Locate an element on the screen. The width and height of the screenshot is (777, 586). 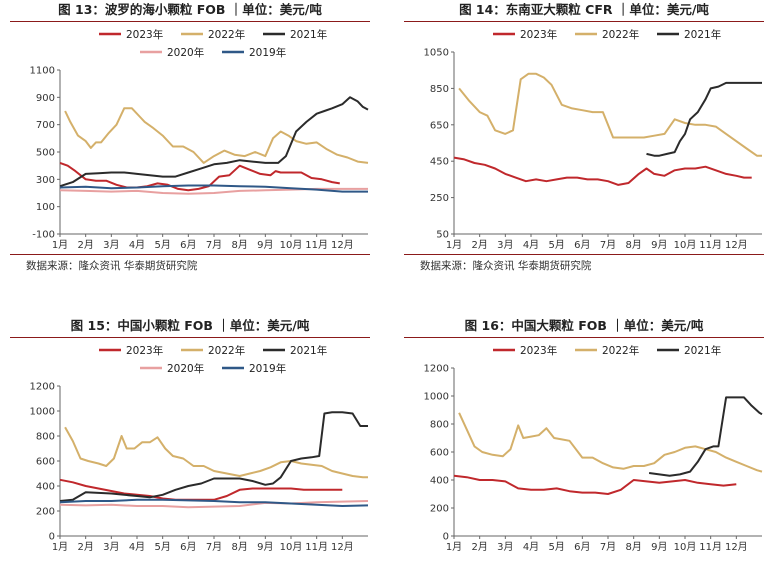
y-tick-label: 850 is located at coordinates (439, 89).